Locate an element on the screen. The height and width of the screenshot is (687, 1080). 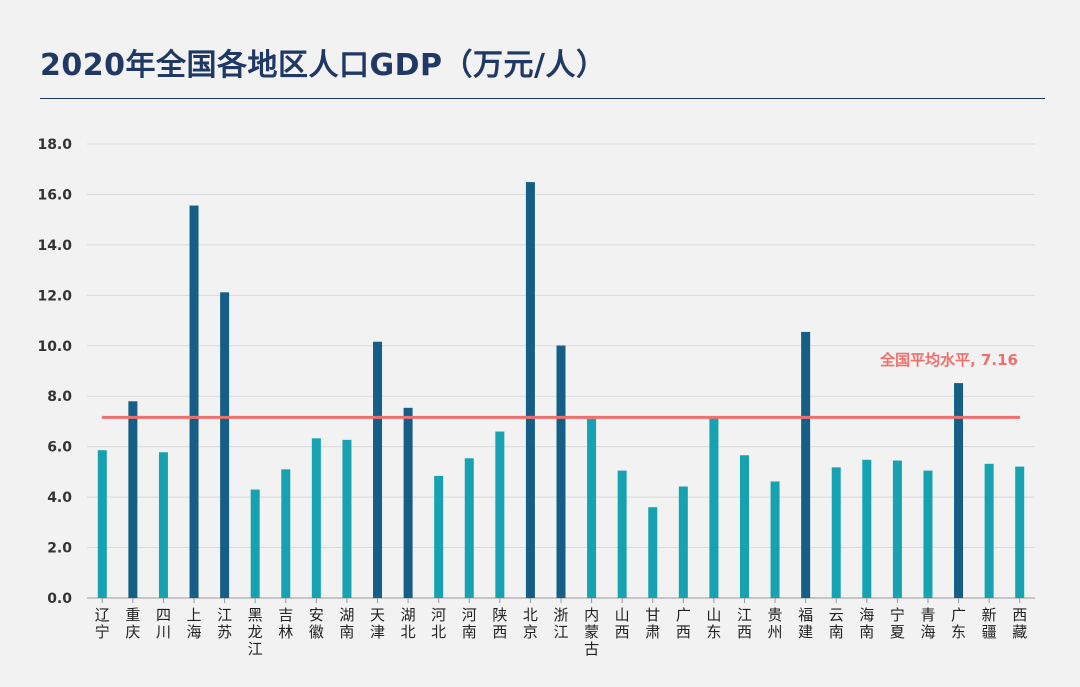
y-tick-label: 2.0 is located at coordinates (59, 549).